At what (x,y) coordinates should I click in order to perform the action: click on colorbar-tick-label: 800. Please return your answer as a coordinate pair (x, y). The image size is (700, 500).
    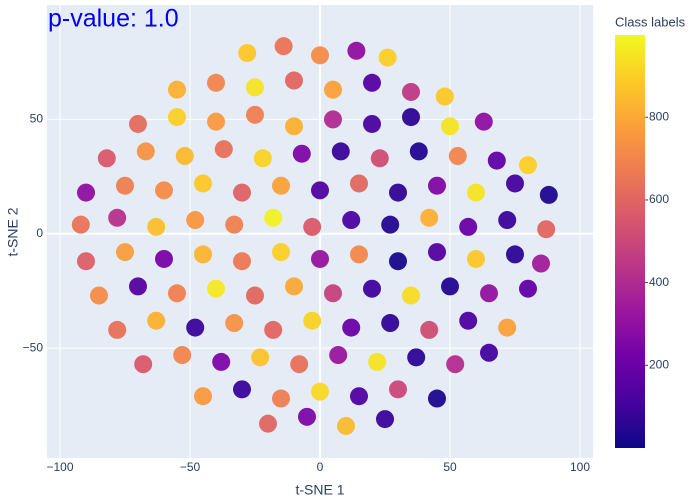
    Looking at the image, I should click on (659, 116).